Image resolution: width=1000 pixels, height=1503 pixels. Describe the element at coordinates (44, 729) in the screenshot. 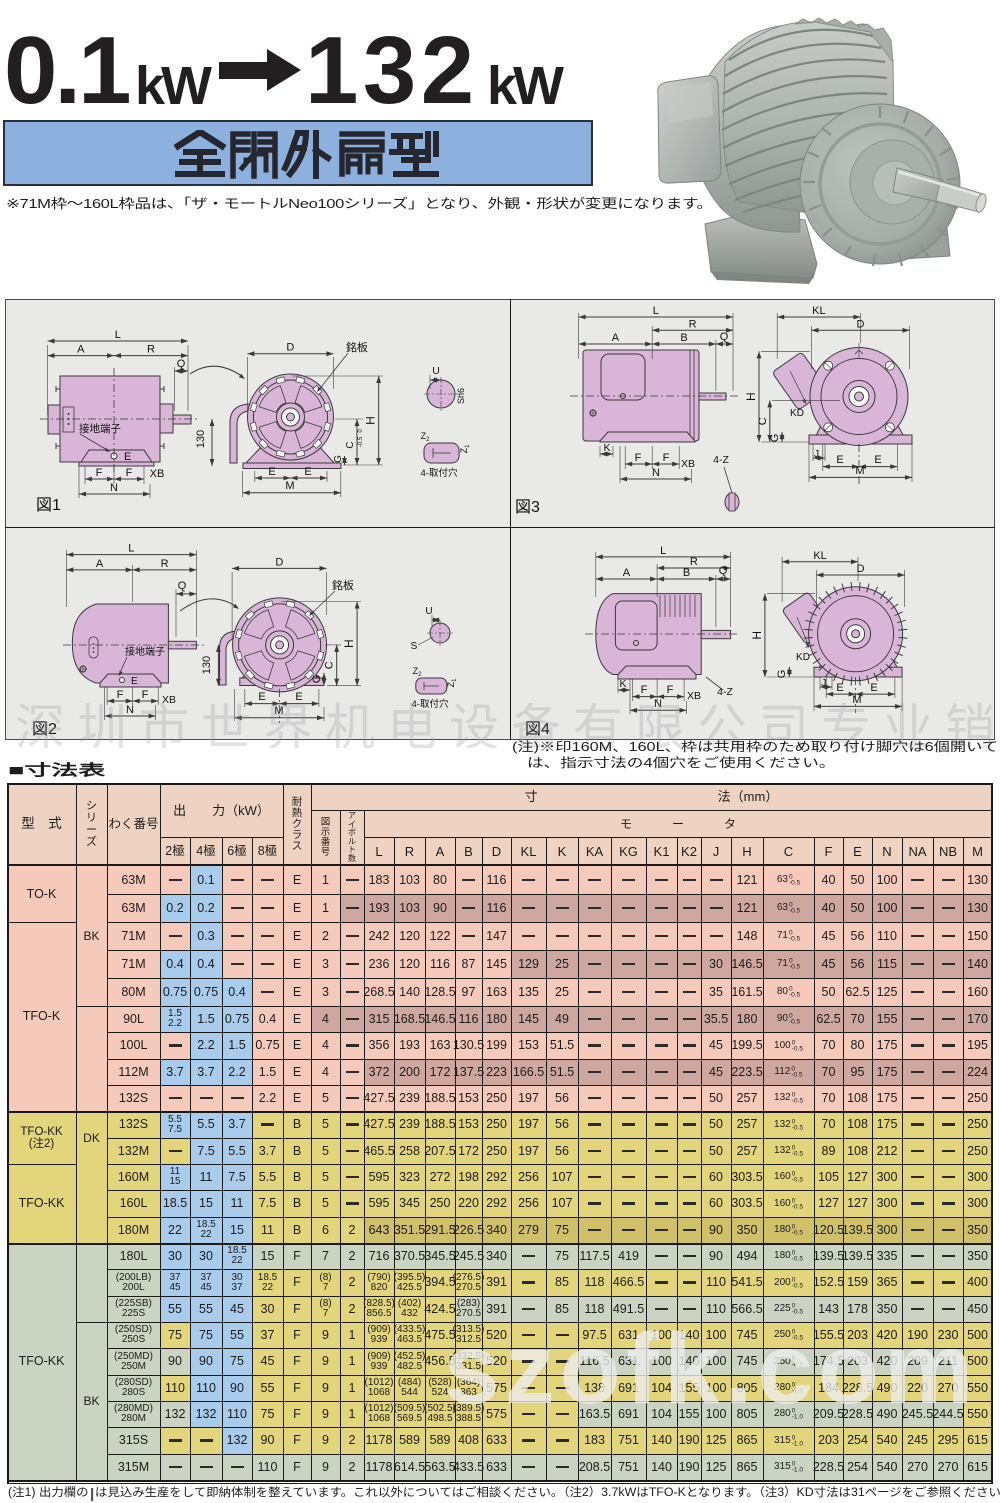

I see `svg-text: 図2` at that location.